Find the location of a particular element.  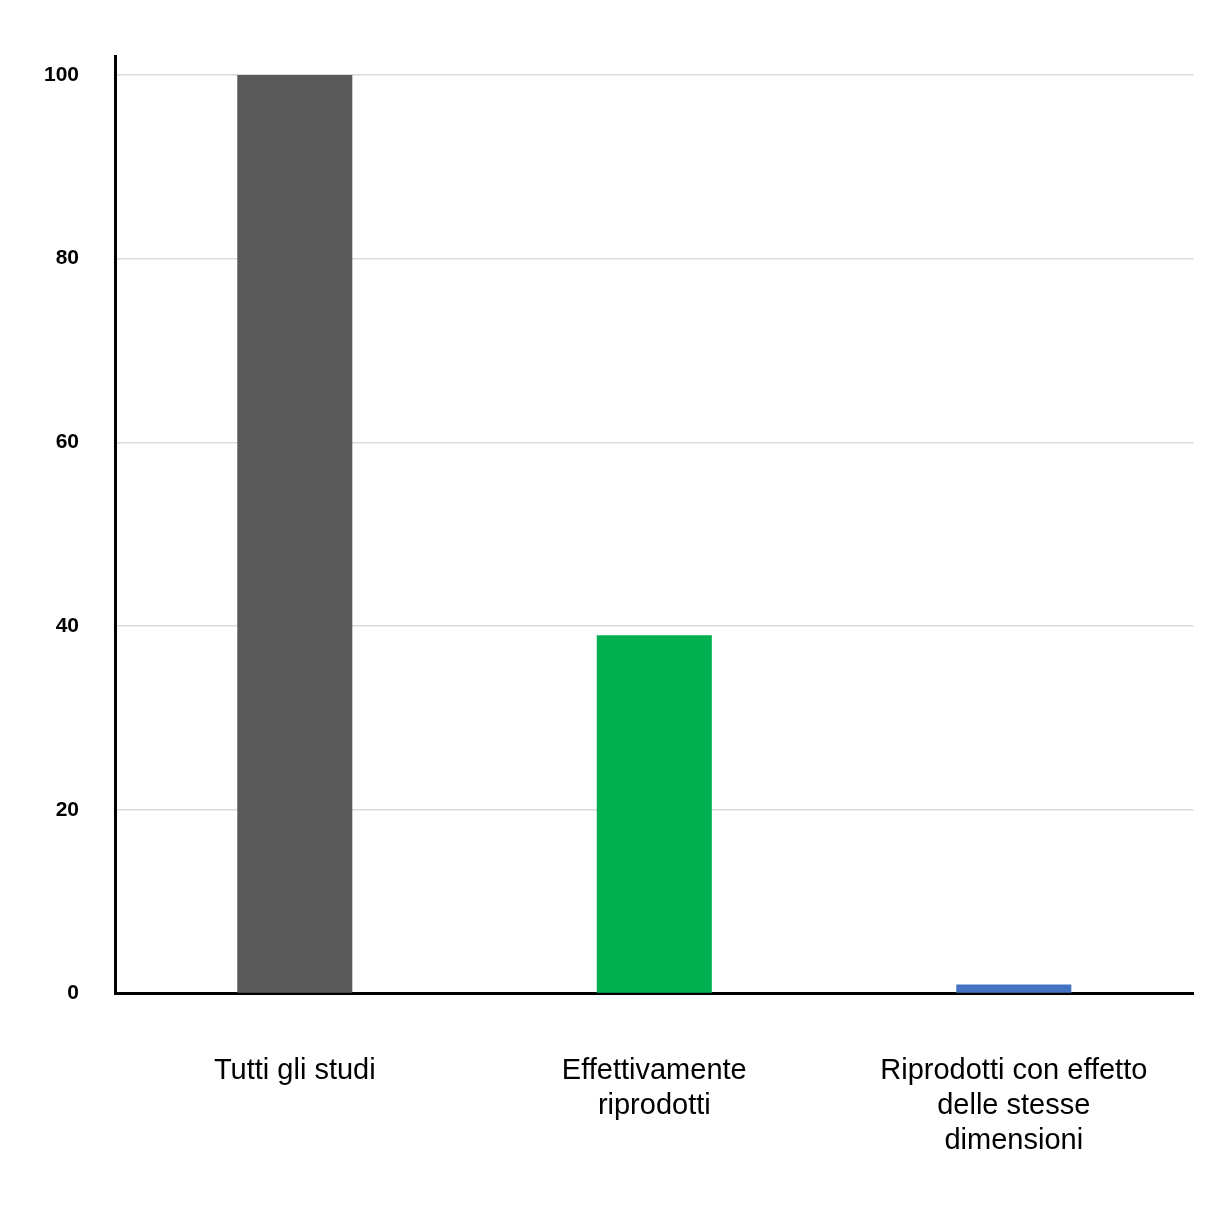

y-tick-label: 100 is located at coordinates (61, 73).